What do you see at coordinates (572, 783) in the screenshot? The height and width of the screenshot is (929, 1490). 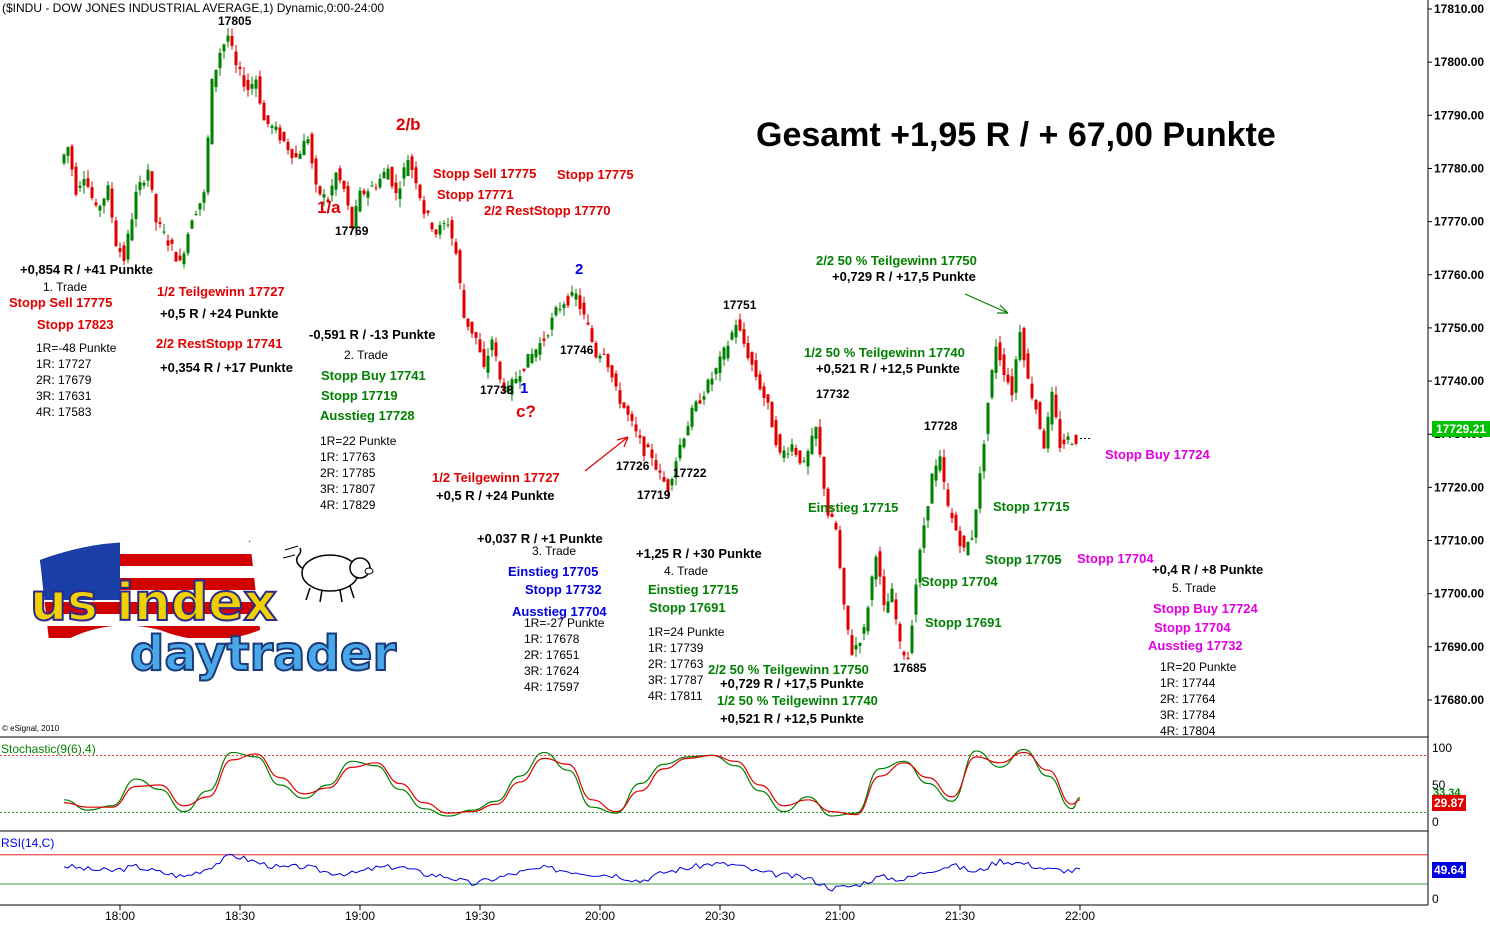 I see `stochastic-line` at bounding box center [572, 783].